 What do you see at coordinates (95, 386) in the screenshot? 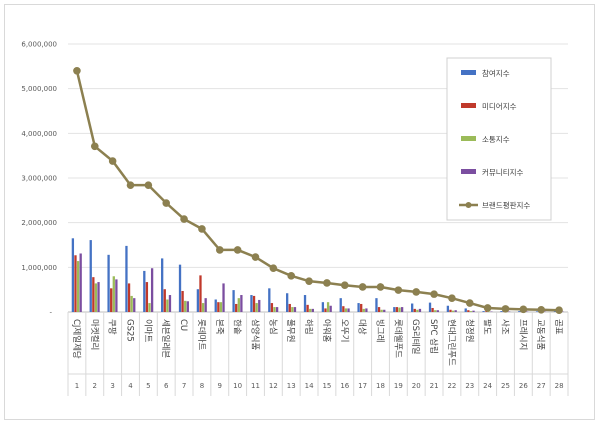
I see `rank-label: 2` at bounding box center [95, 386].